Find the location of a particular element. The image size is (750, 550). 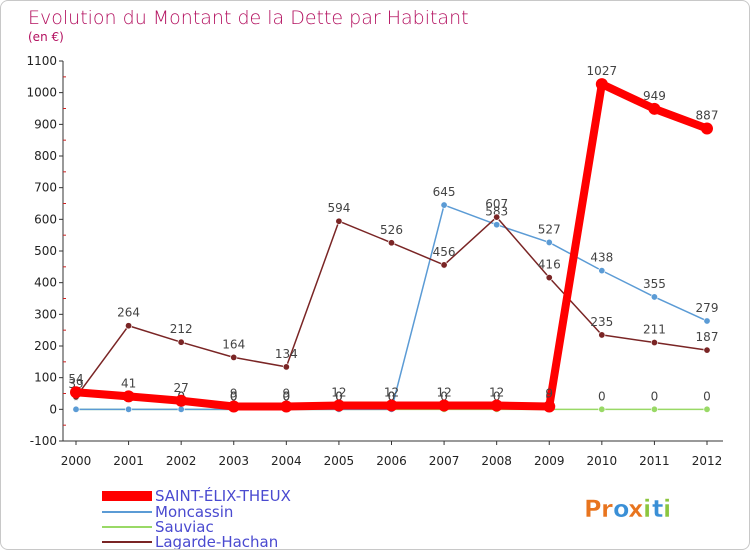

x-tick-label: 2007 is located at coordinates (444, 461).